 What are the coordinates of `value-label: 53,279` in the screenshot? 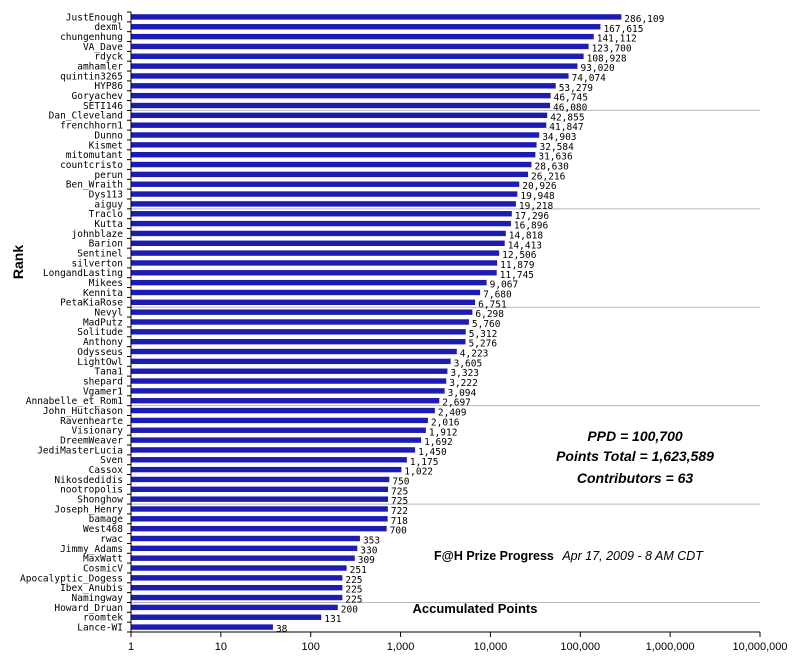 It's located at (576, 88).